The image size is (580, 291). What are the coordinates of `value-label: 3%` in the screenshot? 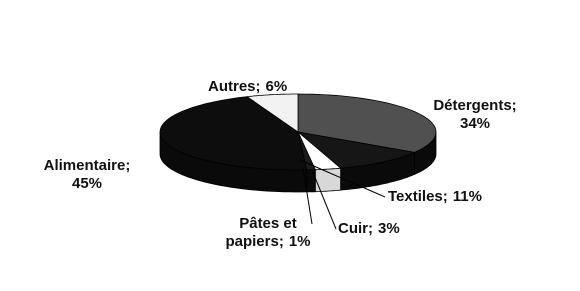 It's located at (389, 228).